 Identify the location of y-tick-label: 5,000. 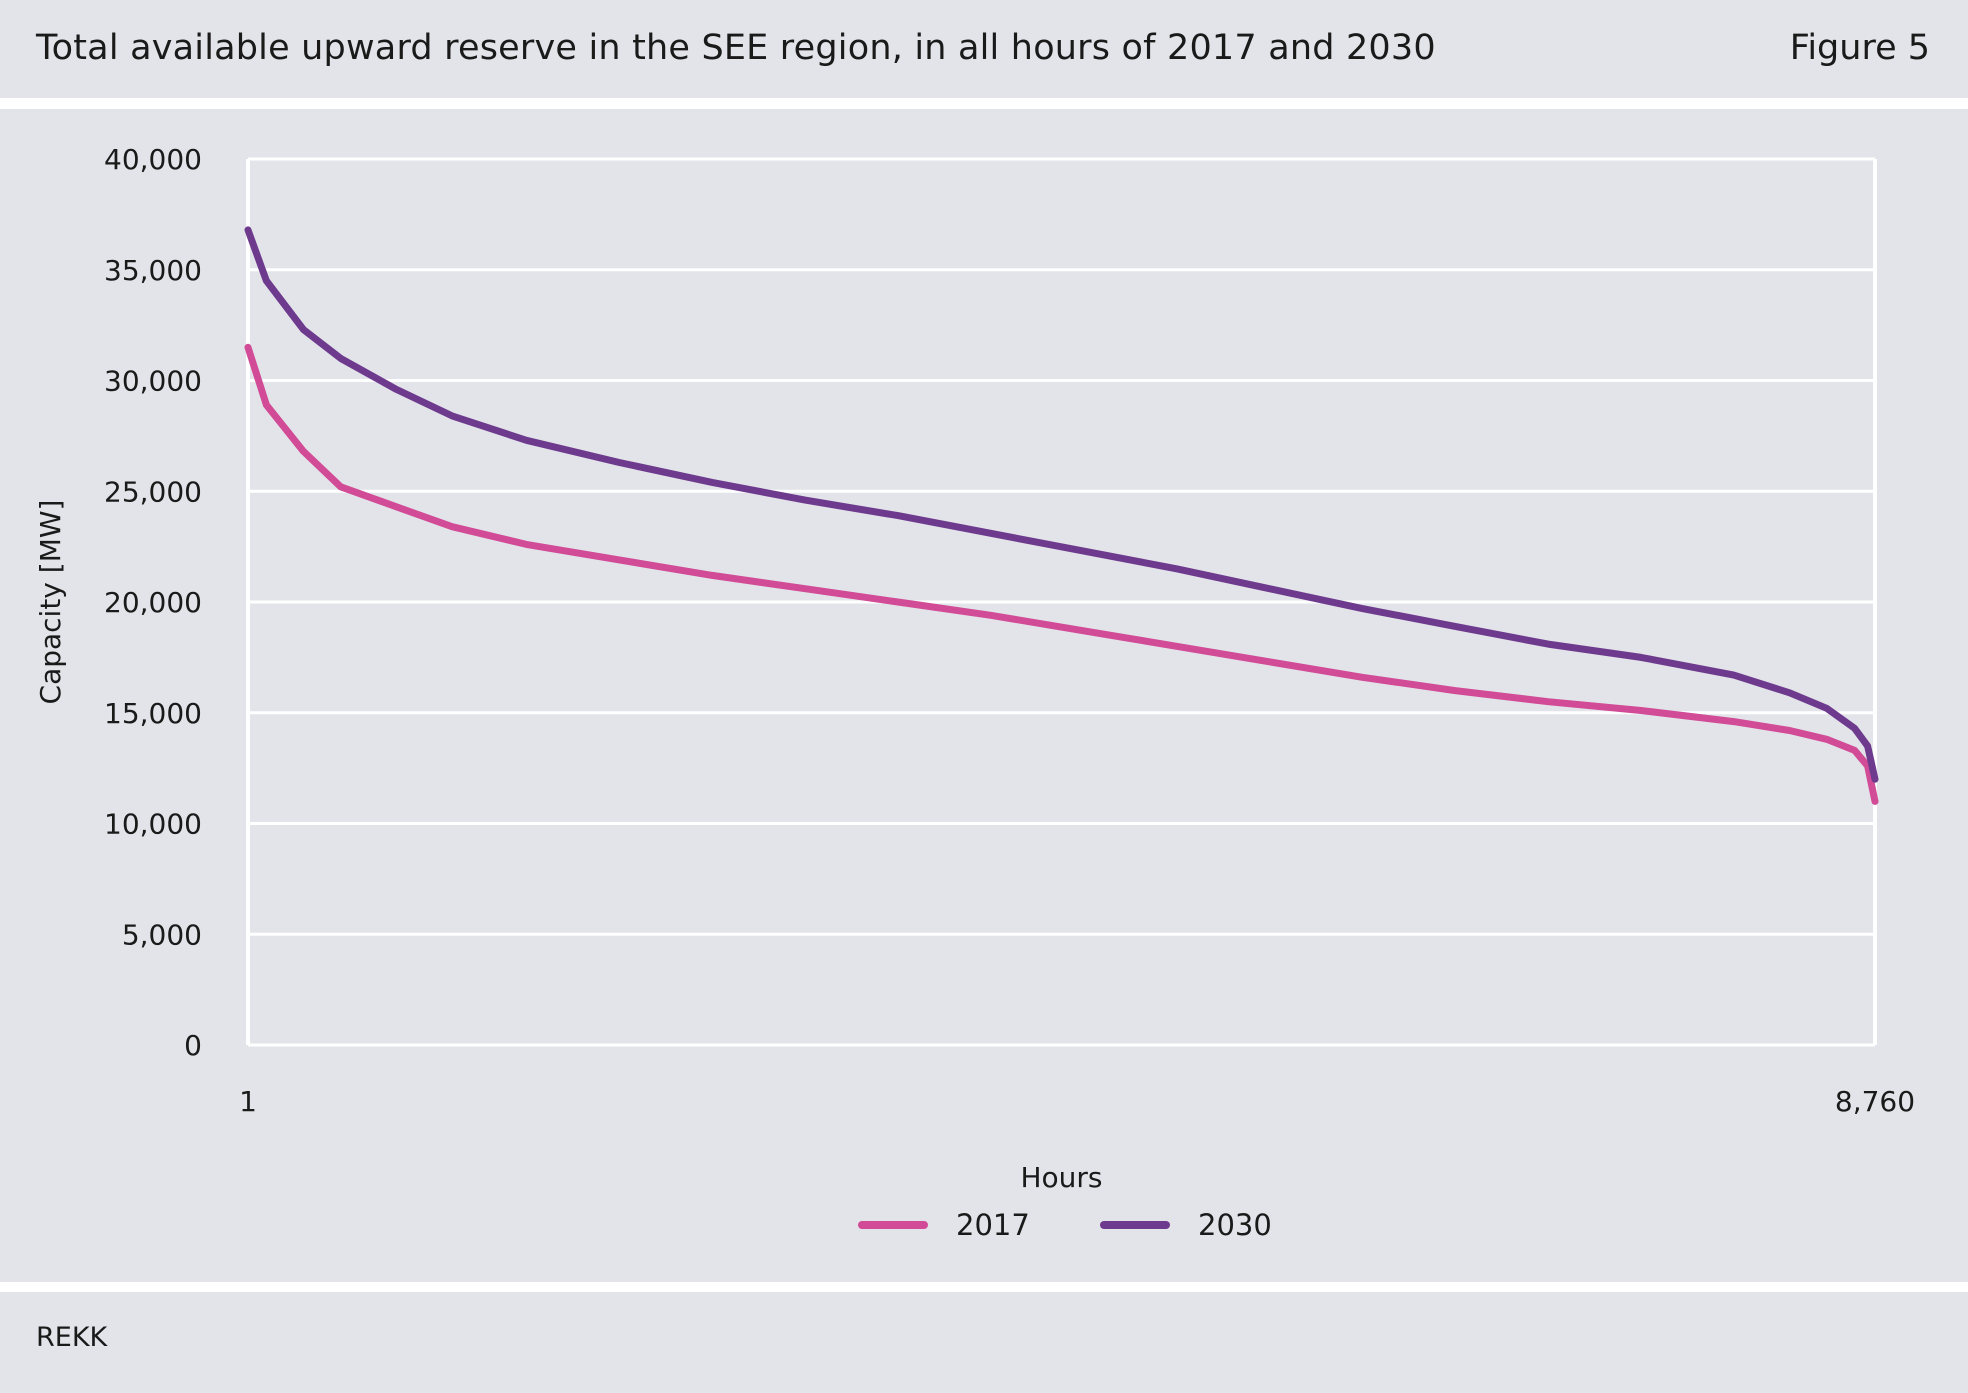
(162, 934).